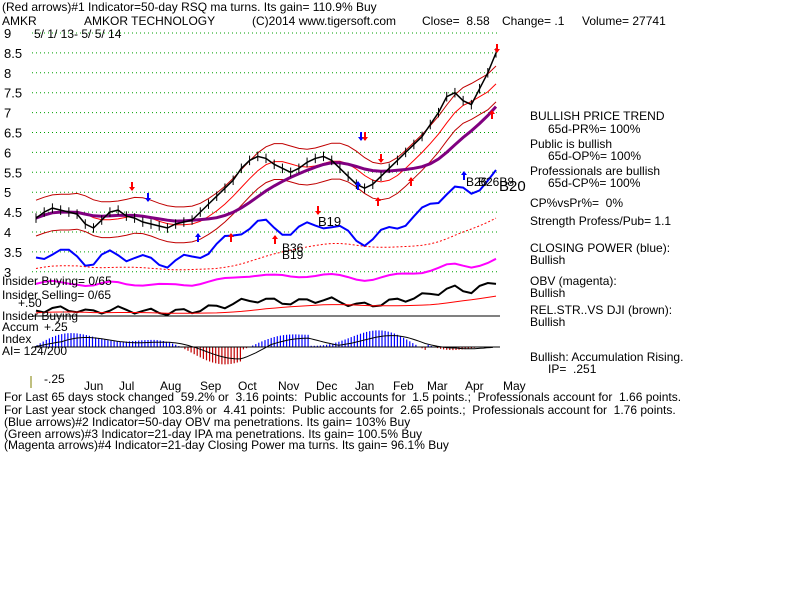 The height and width of the screenshot is (600, 800). I want to click on ticker-symbol: AMKR, so click(19, 21).